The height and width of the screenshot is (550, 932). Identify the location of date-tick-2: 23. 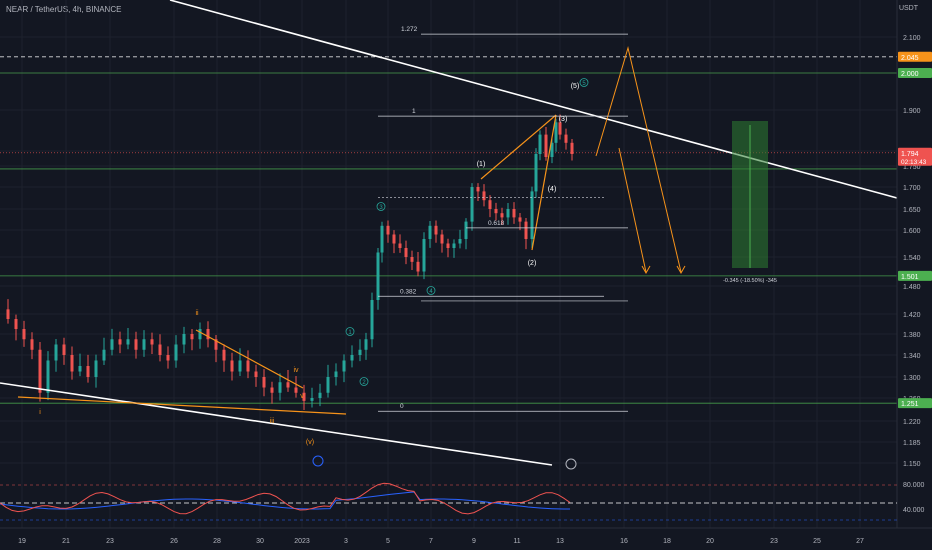
(110, 541).